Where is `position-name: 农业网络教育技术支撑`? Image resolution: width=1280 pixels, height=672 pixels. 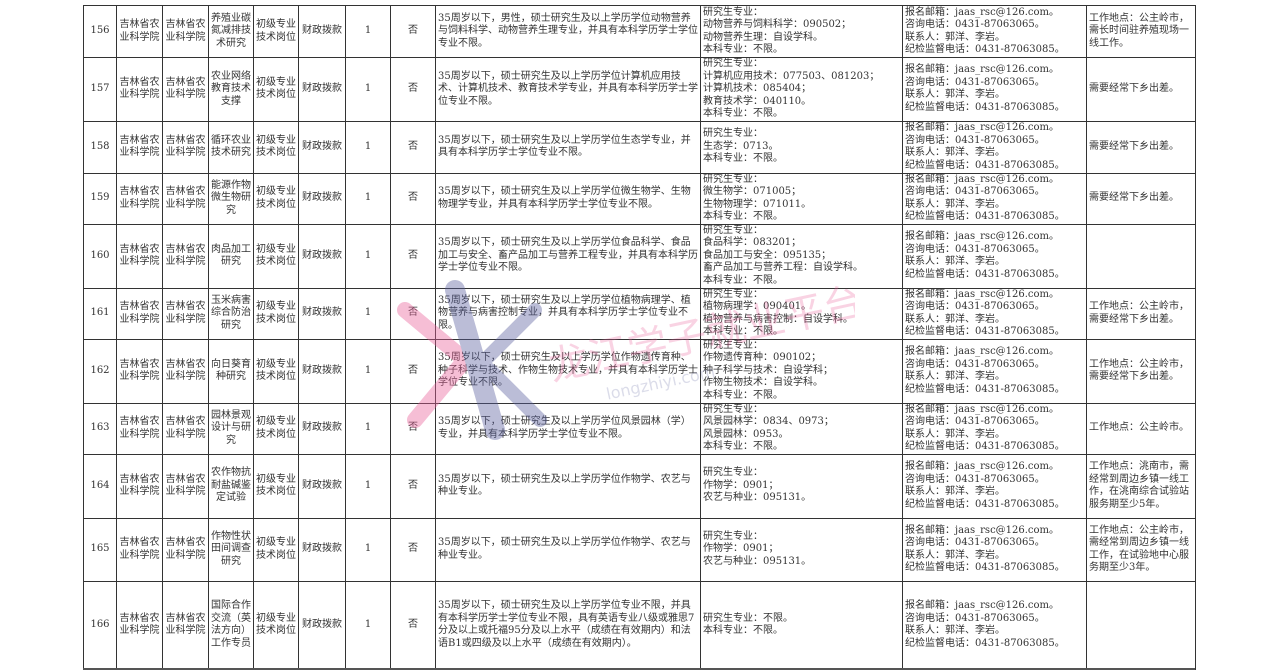
position-name: 农业网络教育技术支撑 is located at coordinates (231, 89).